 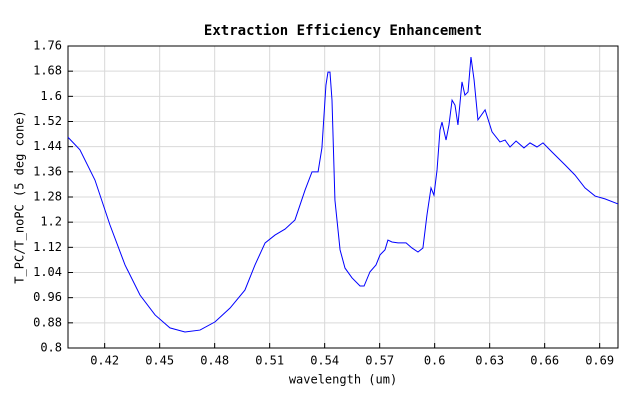 What do you see at coordinates (51, 96) in the screenshot?
I see `y-tick-label: 1.6` at bounding box center [51, 96].